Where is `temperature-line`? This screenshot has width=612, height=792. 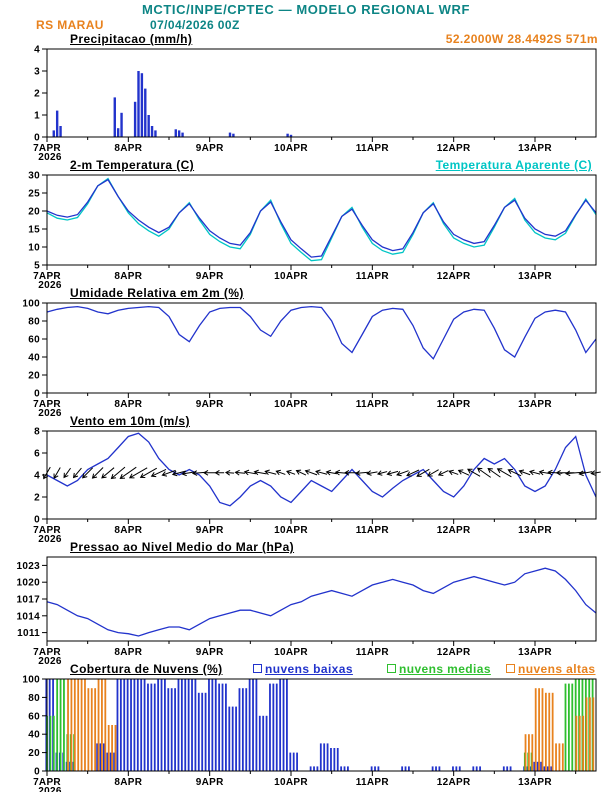 temperature-line is located at coordinates (321, 219).